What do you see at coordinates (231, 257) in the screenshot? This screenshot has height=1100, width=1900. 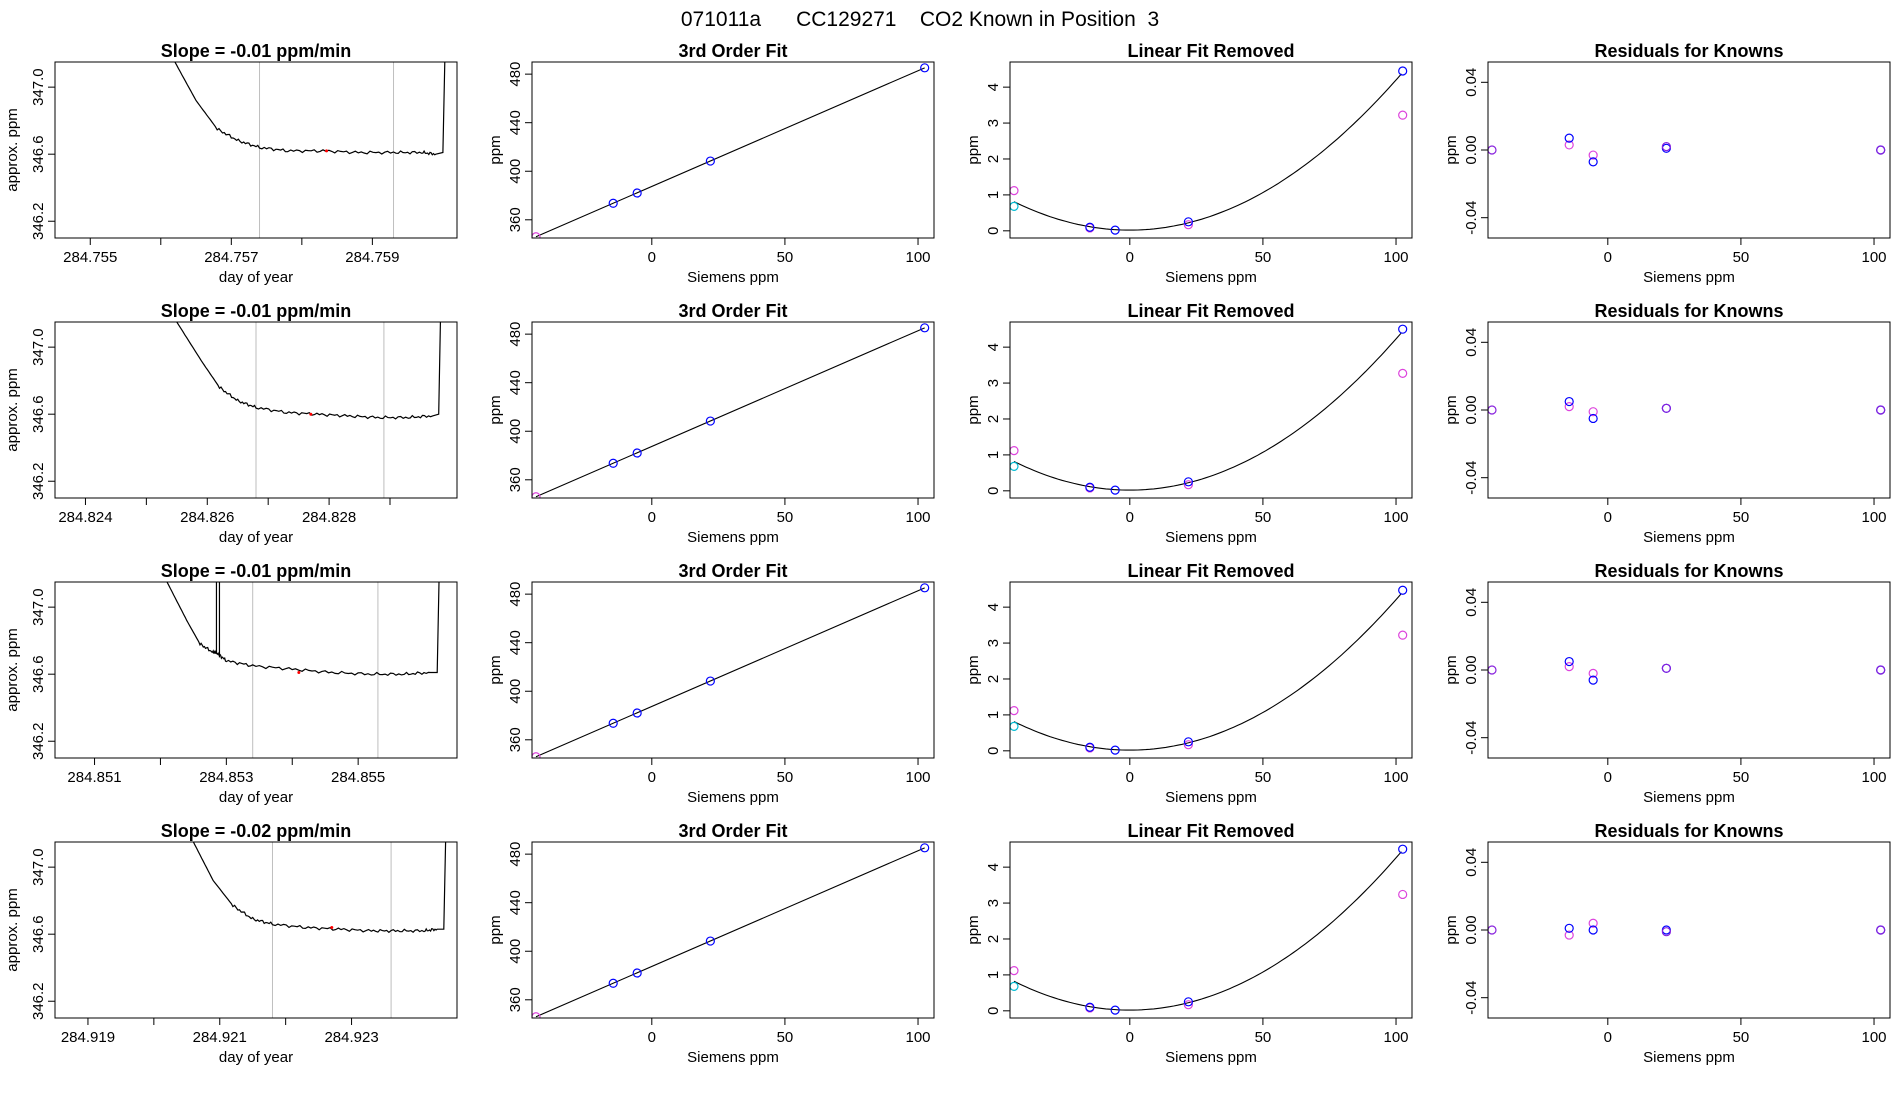 I see `x-tick-label: 284.757` at bounding box center [231, 257].